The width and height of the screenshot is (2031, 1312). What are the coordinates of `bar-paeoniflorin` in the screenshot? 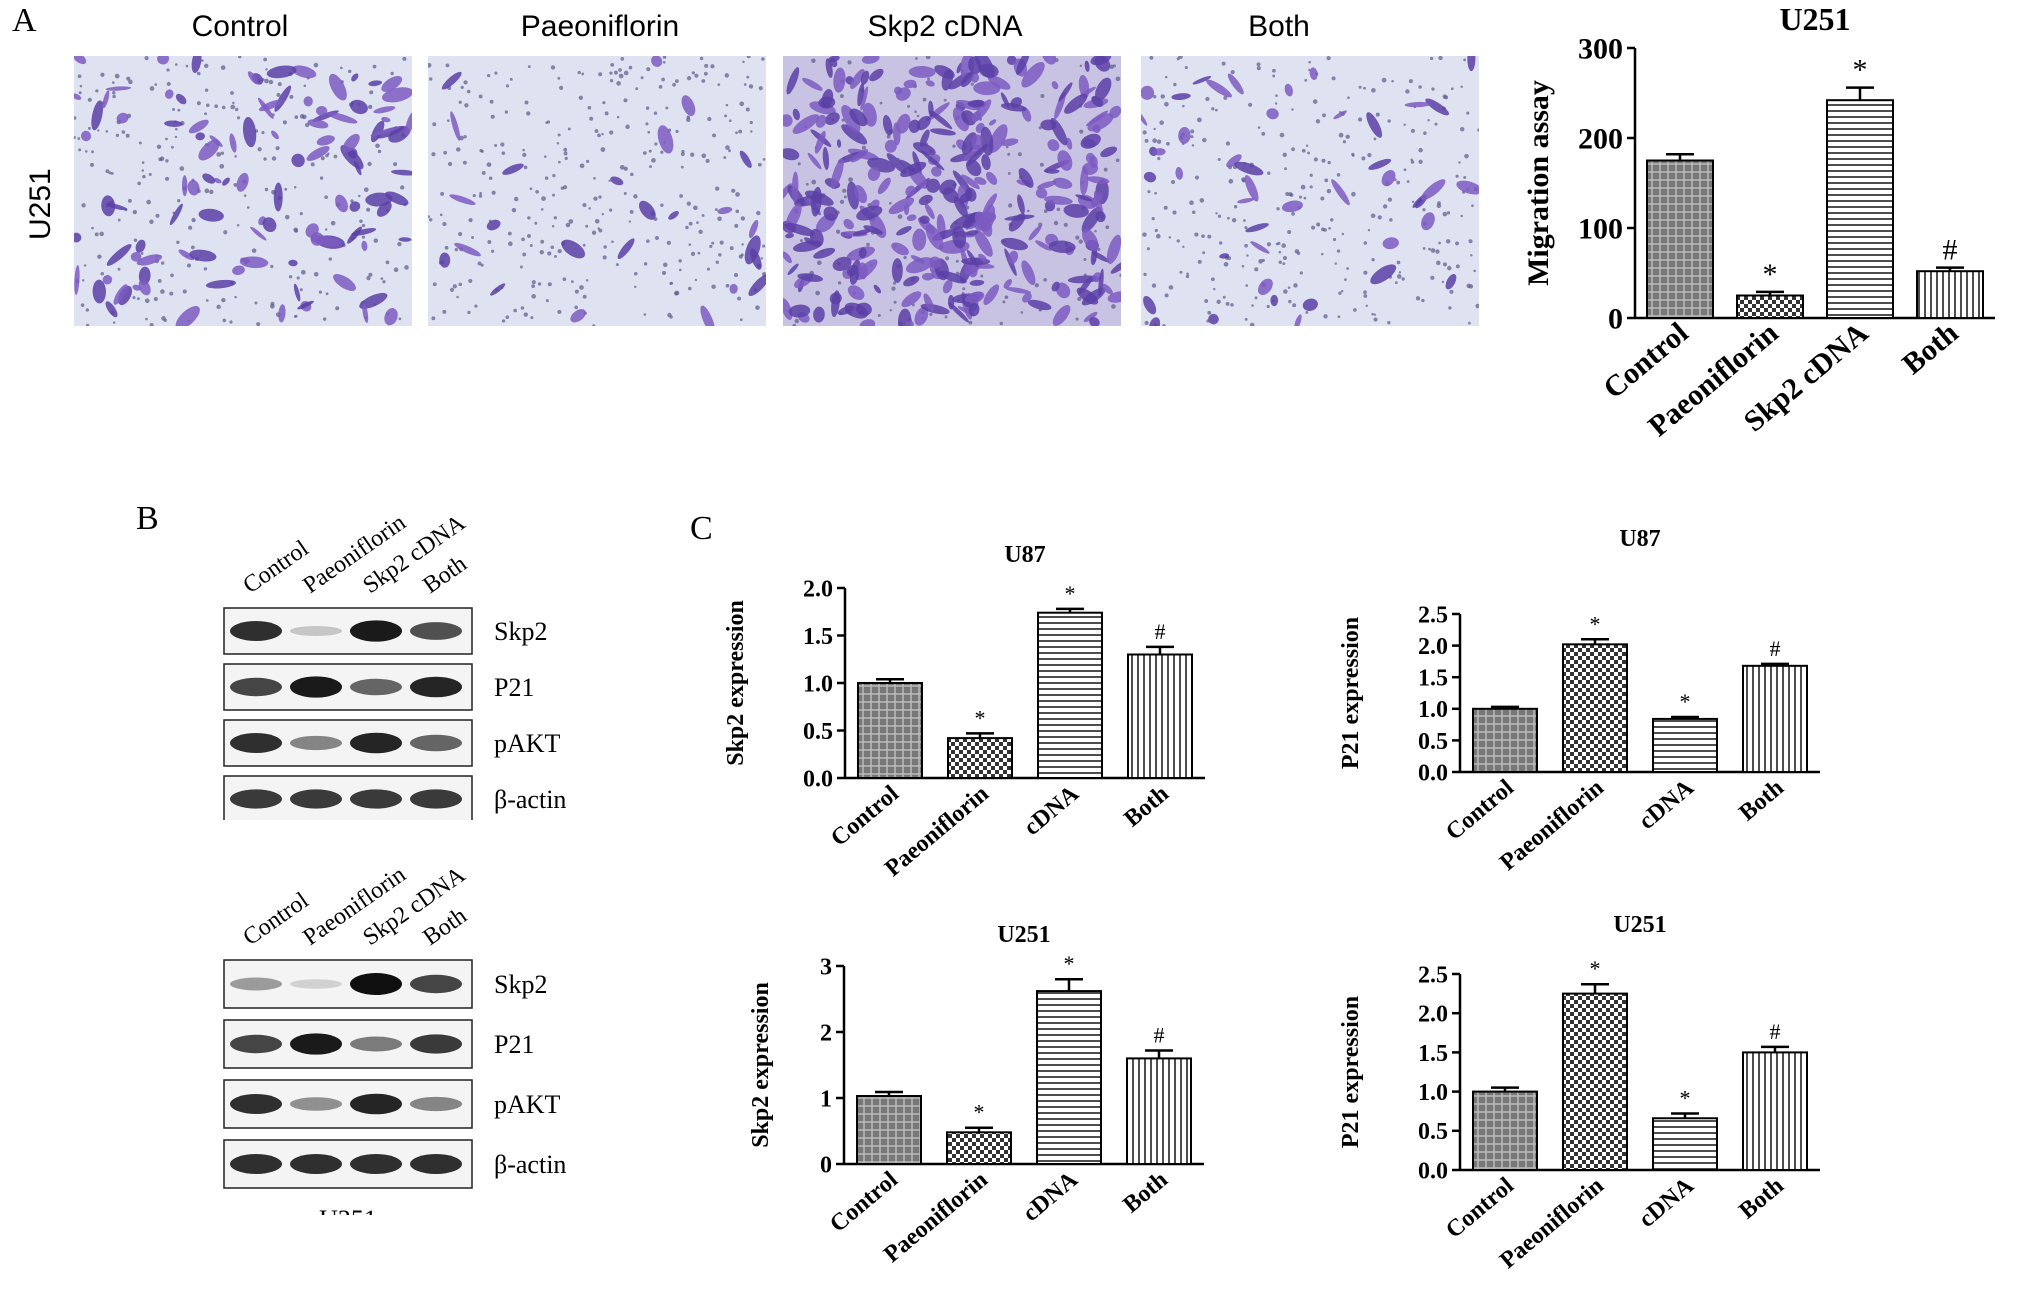 It's located at (1595, 1081).